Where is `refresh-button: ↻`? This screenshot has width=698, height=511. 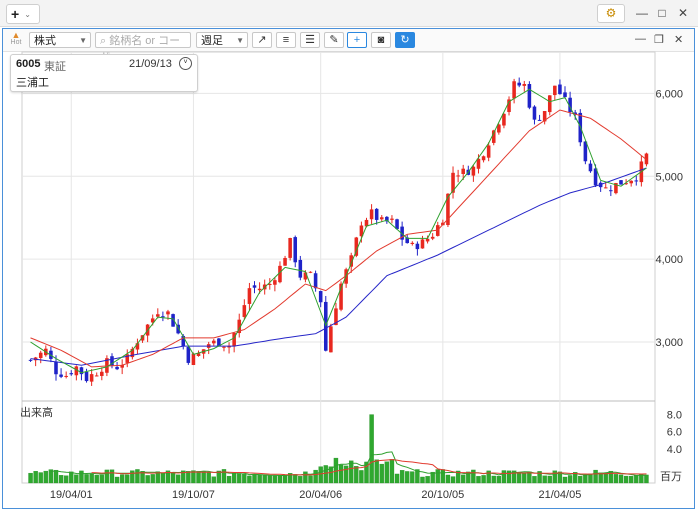
refresh-button: ↻ is located at coordinates (405, 40).